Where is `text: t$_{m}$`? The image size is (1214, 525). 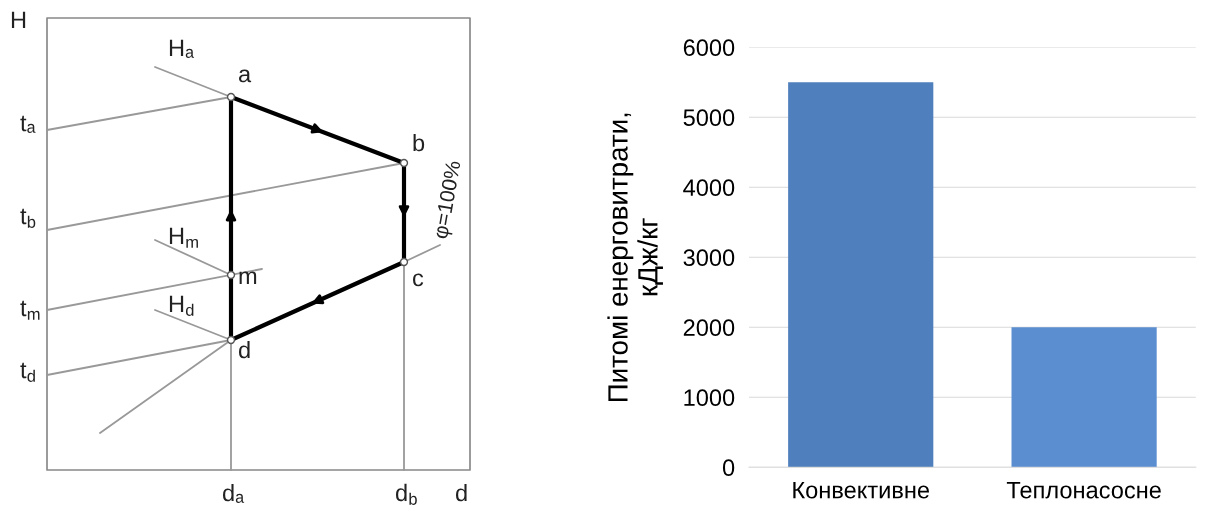
text: t$_{m}$ is located at coordinates (30, 310).